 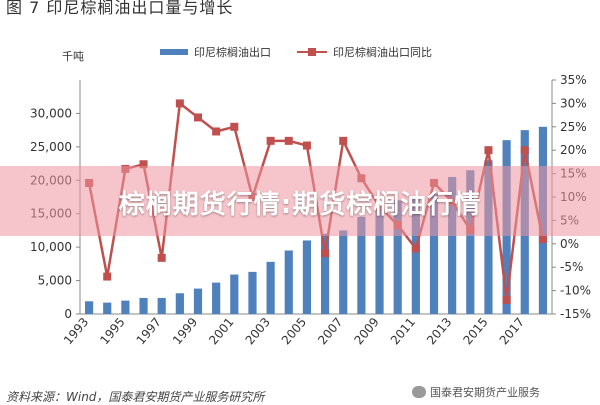 What do you see at coordinates (573, 150) in the screenshot?
I see `right-axis-tick-label: 20%` at bounding box center [573, 150].